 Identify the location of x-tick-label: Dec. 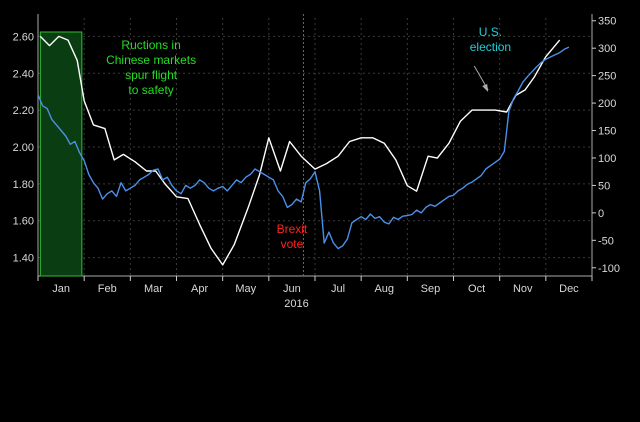
(569, 289).